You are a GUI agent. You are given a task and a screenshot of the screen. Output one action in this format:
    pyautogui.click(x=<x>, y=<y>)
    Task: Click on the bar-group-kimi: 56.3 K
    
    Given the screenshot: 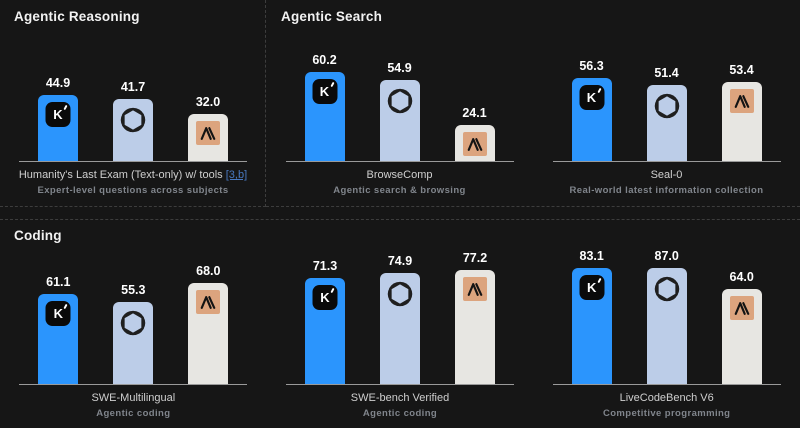 What is the action you would take?
    pyautogui.click(x=591, y=95)
    